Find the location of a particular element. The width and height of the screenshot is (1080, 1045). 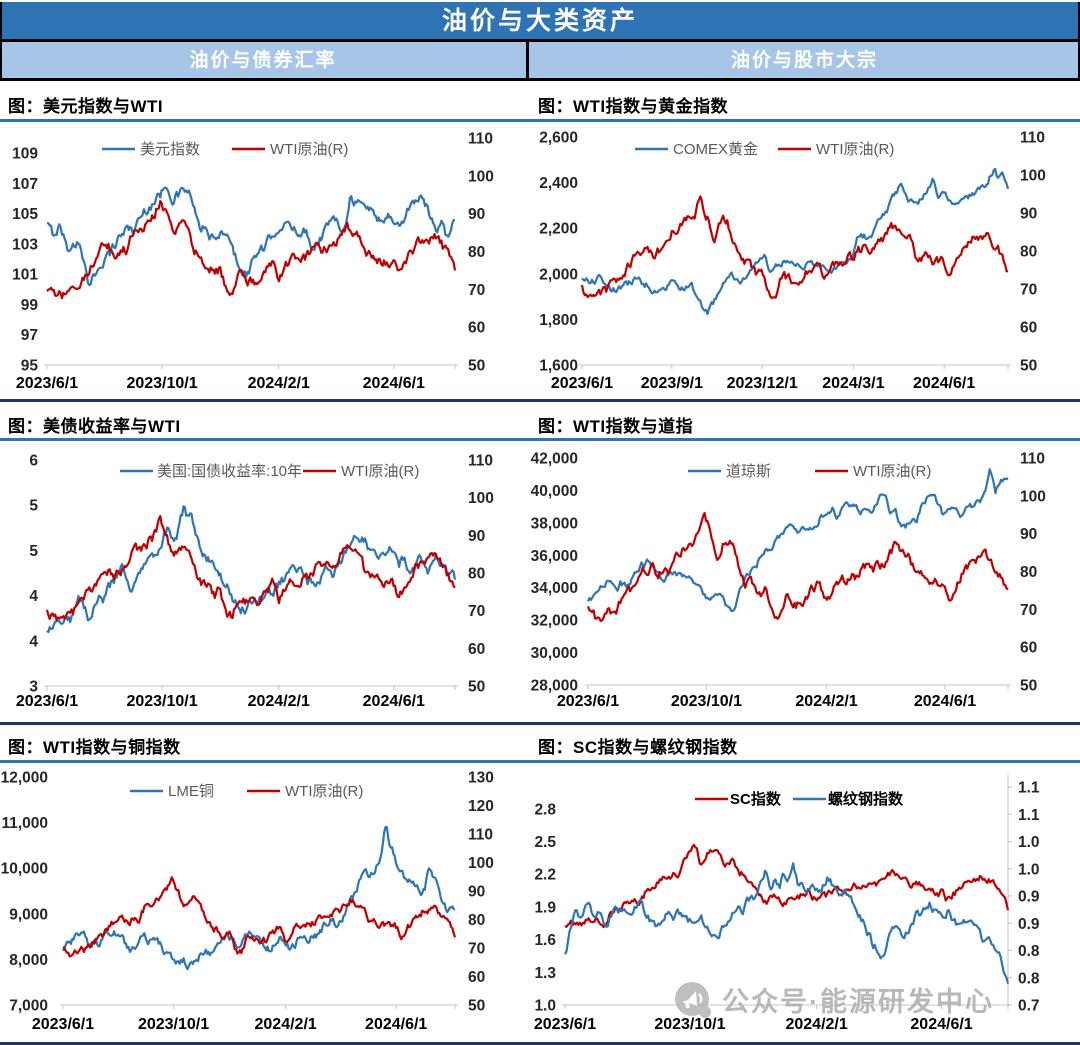

page-title: 油价与大类资产 is located at coordinates (540, 20).